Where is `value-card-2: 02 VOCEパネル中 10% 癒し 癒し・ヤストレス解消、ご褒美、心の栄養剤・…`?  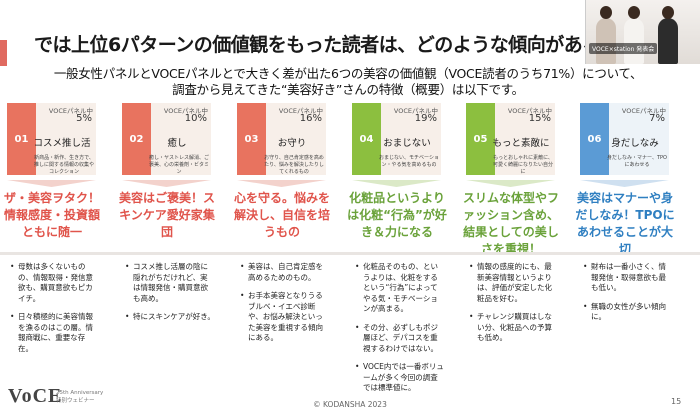 value-card-2: 02 VOCEパネル中 10% 癒し 癒し・ヤストレス解消、ご褒美、心の栄養剤・… is located at coordinates (166, 139).